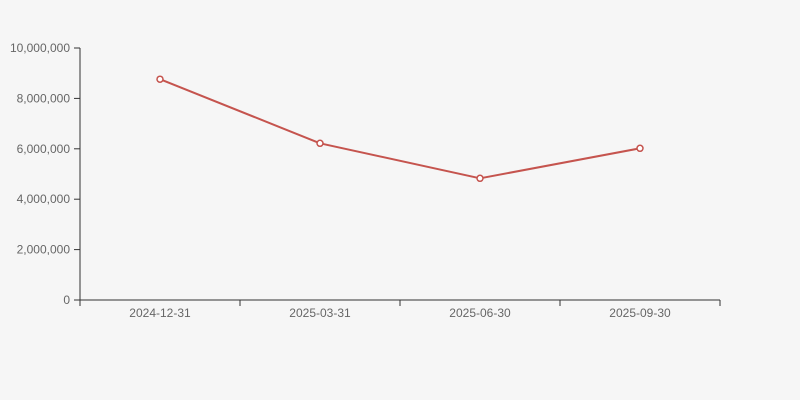 This screenshot has width=800, height=400. Describe the element at coordinates (320, 313) in the screenshot. I see `x-axis-tick-label: 2025-03-31` at that location.